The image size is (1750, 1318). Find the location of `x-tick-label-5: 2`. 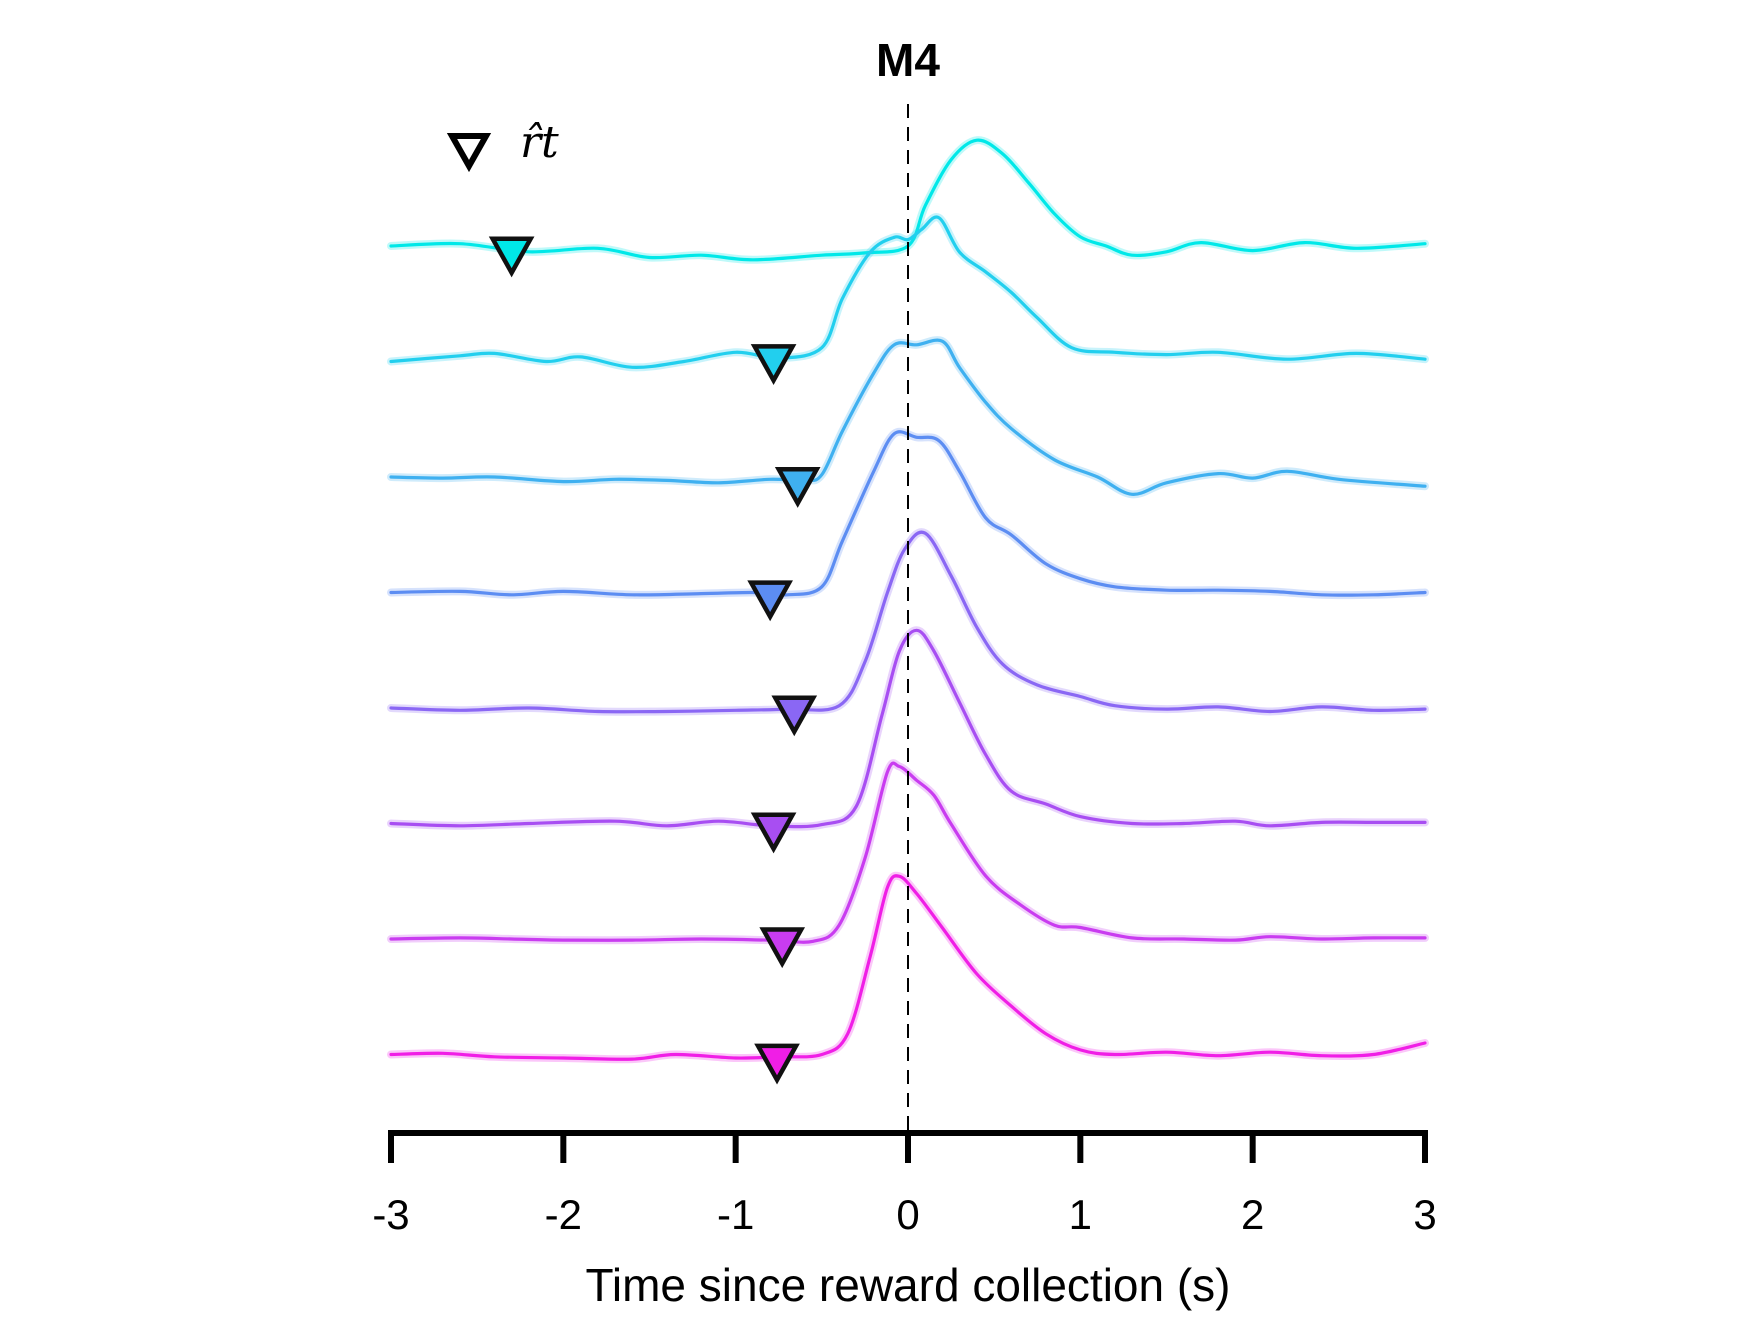

x-tick-label-5: 2 is located at coordinates (1252, 1214).